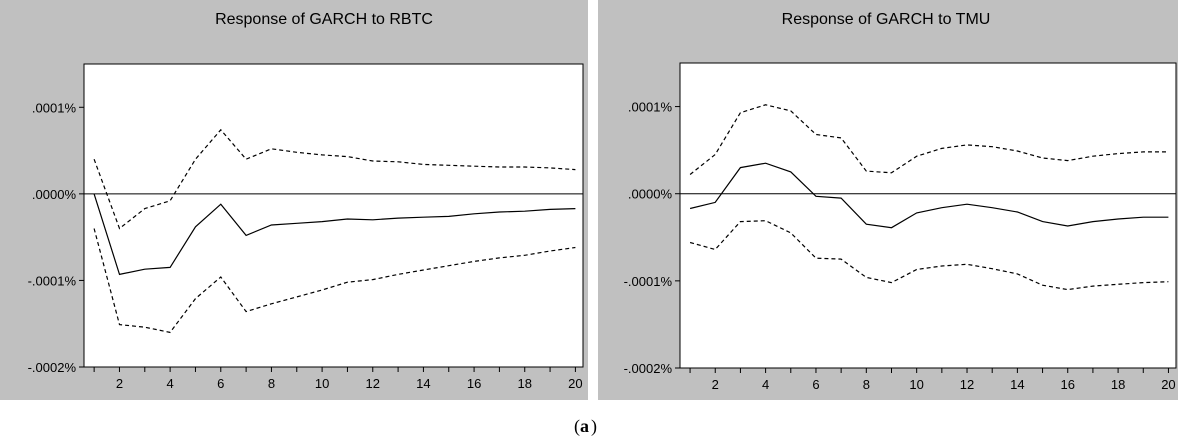 This screenshot has width=1178, height=444. Describe the element at coordinates (324, 19) in the screenshot. I see `chart-title: Response of GARCH to RBTC` at that location.